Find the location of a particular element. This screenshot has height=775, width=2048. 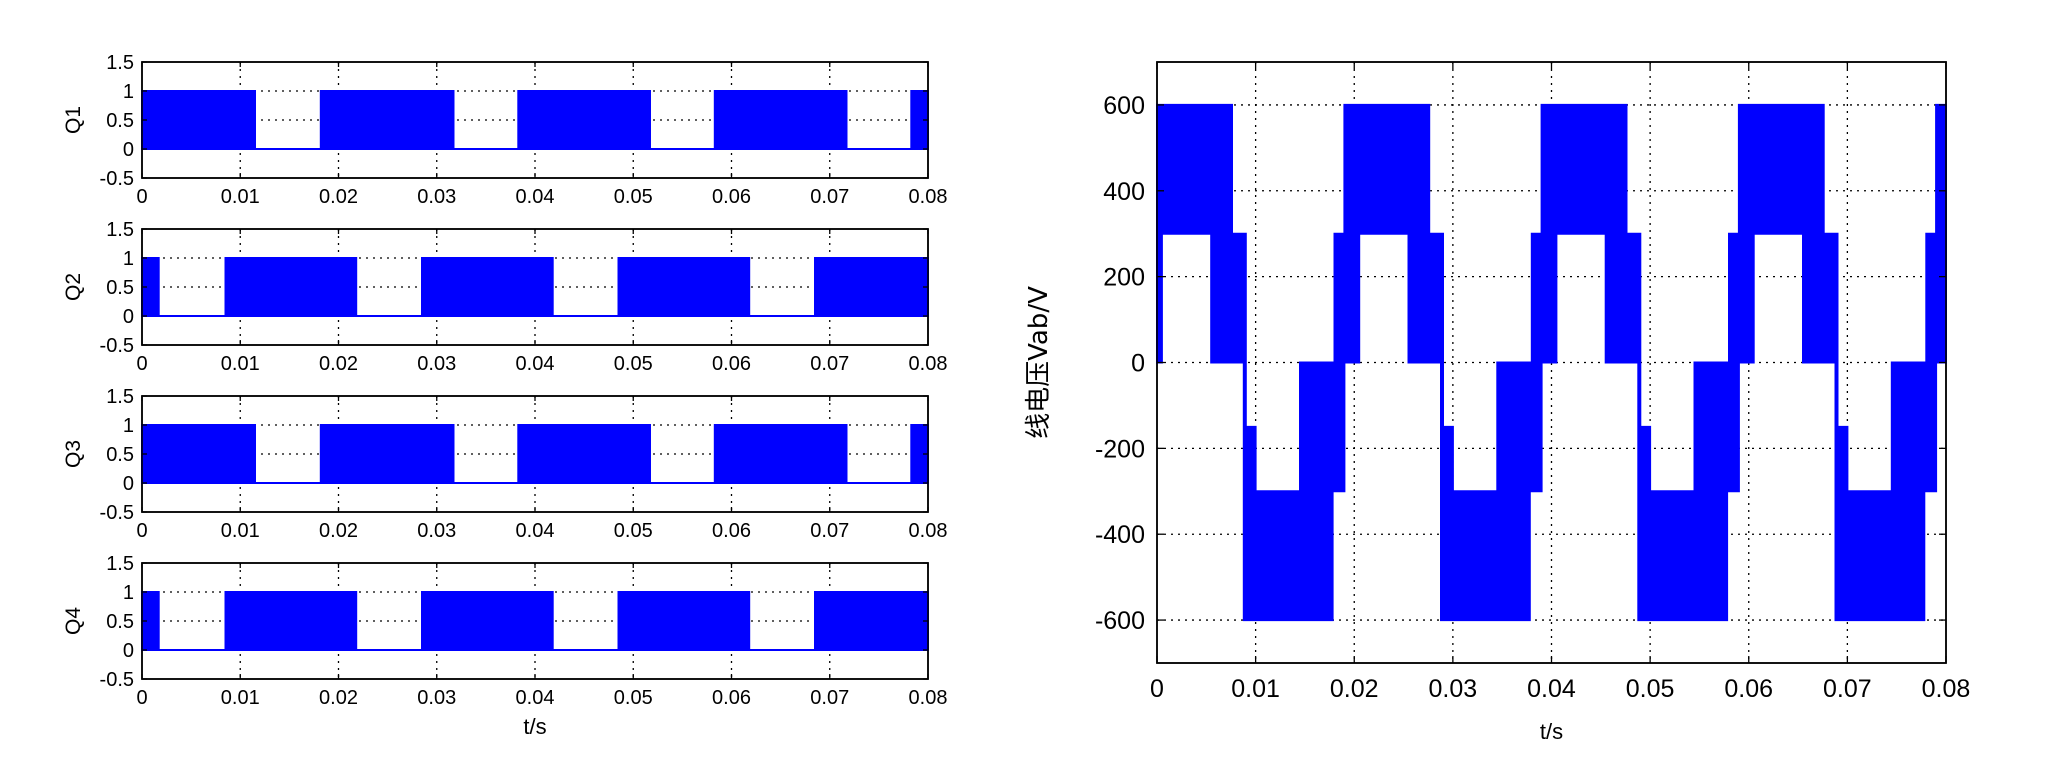

series-Q4 is located at coordinates (535, 621).